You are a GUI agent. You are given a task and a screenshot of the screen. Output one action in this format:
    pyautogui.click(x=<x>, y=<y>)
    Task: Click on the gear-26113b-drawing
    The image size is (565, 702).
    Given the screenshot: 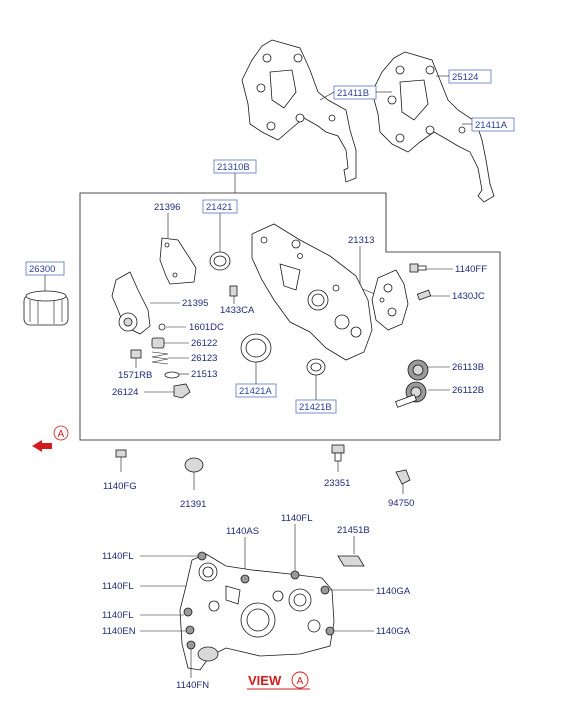 What is the action you would take?
    pyautogui.click(x=418, y=370)
    